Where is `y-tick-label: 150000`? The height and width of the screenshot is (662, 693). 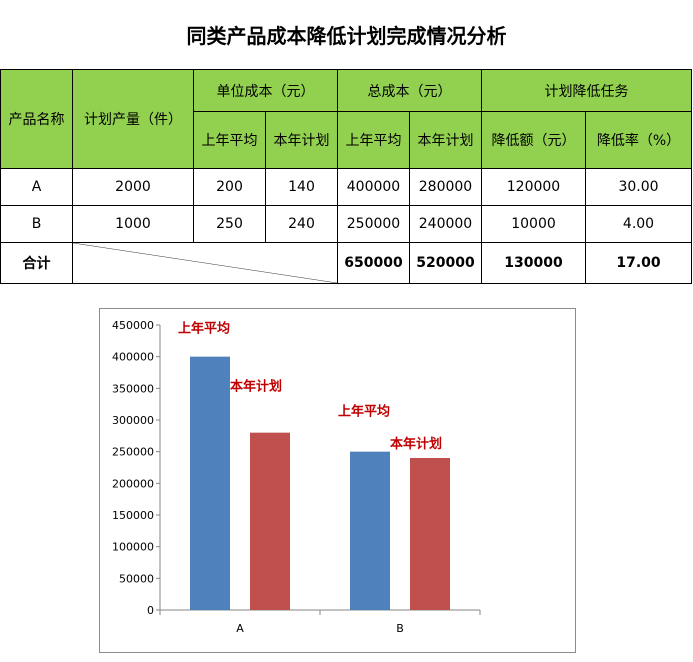
y-tick-label: 150000 is located at coordinates (133, 515).